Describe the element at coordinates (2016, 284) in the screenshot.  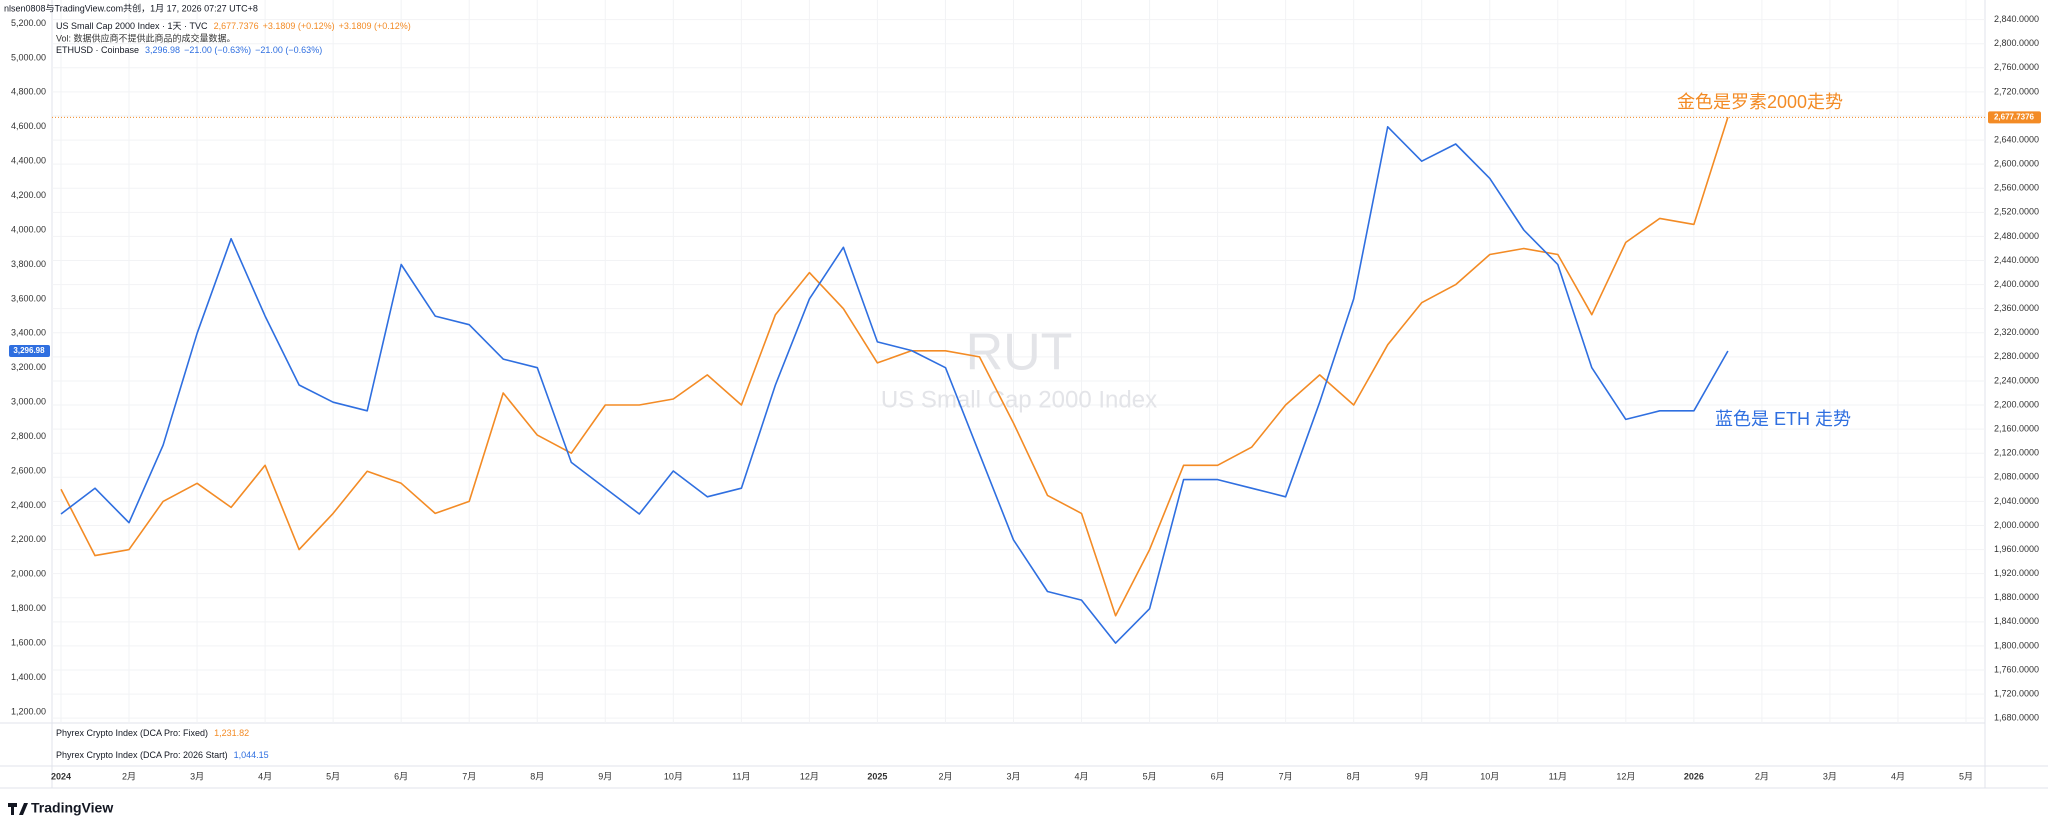
I see `y2-tick-label: 2,400.0000` at that location.